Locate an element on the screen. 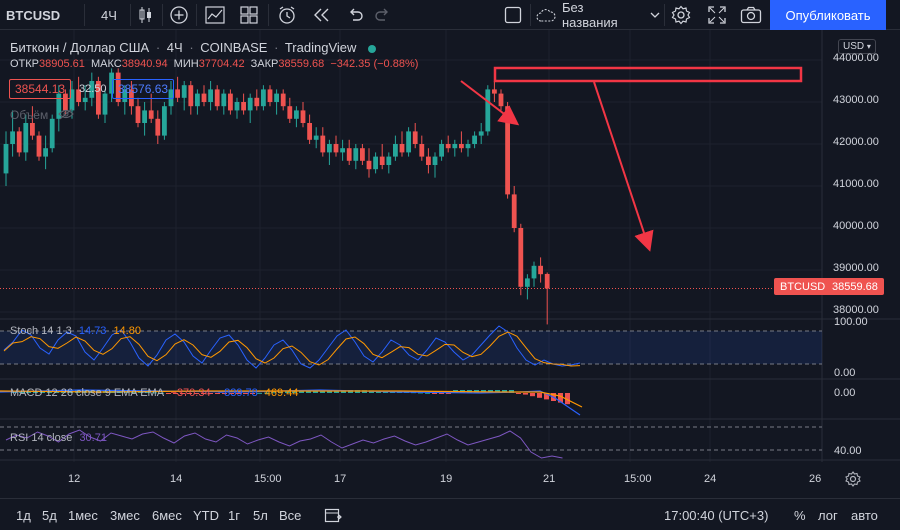  rsi-value: 30.71 is located at coordinates (93, 438).